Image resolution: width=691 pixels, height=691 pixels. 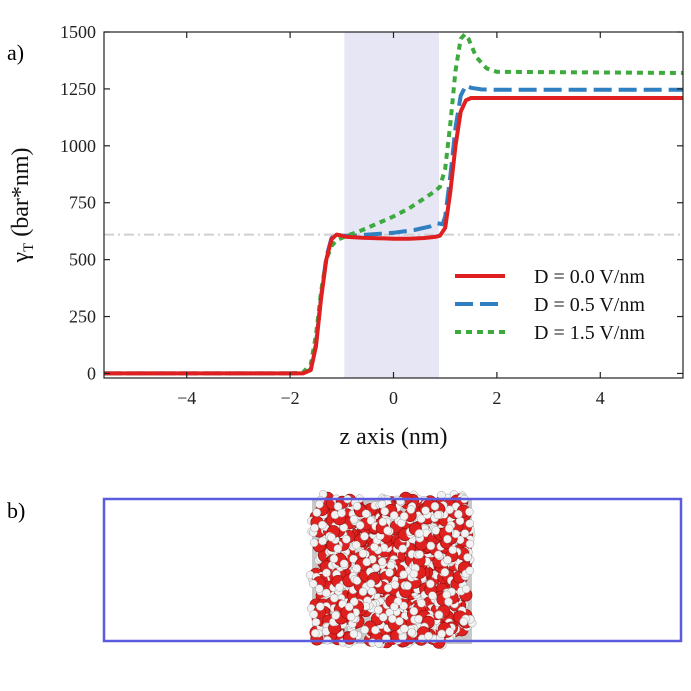 I want to click on y-tick-label: 500, so click(x=82, y=260).